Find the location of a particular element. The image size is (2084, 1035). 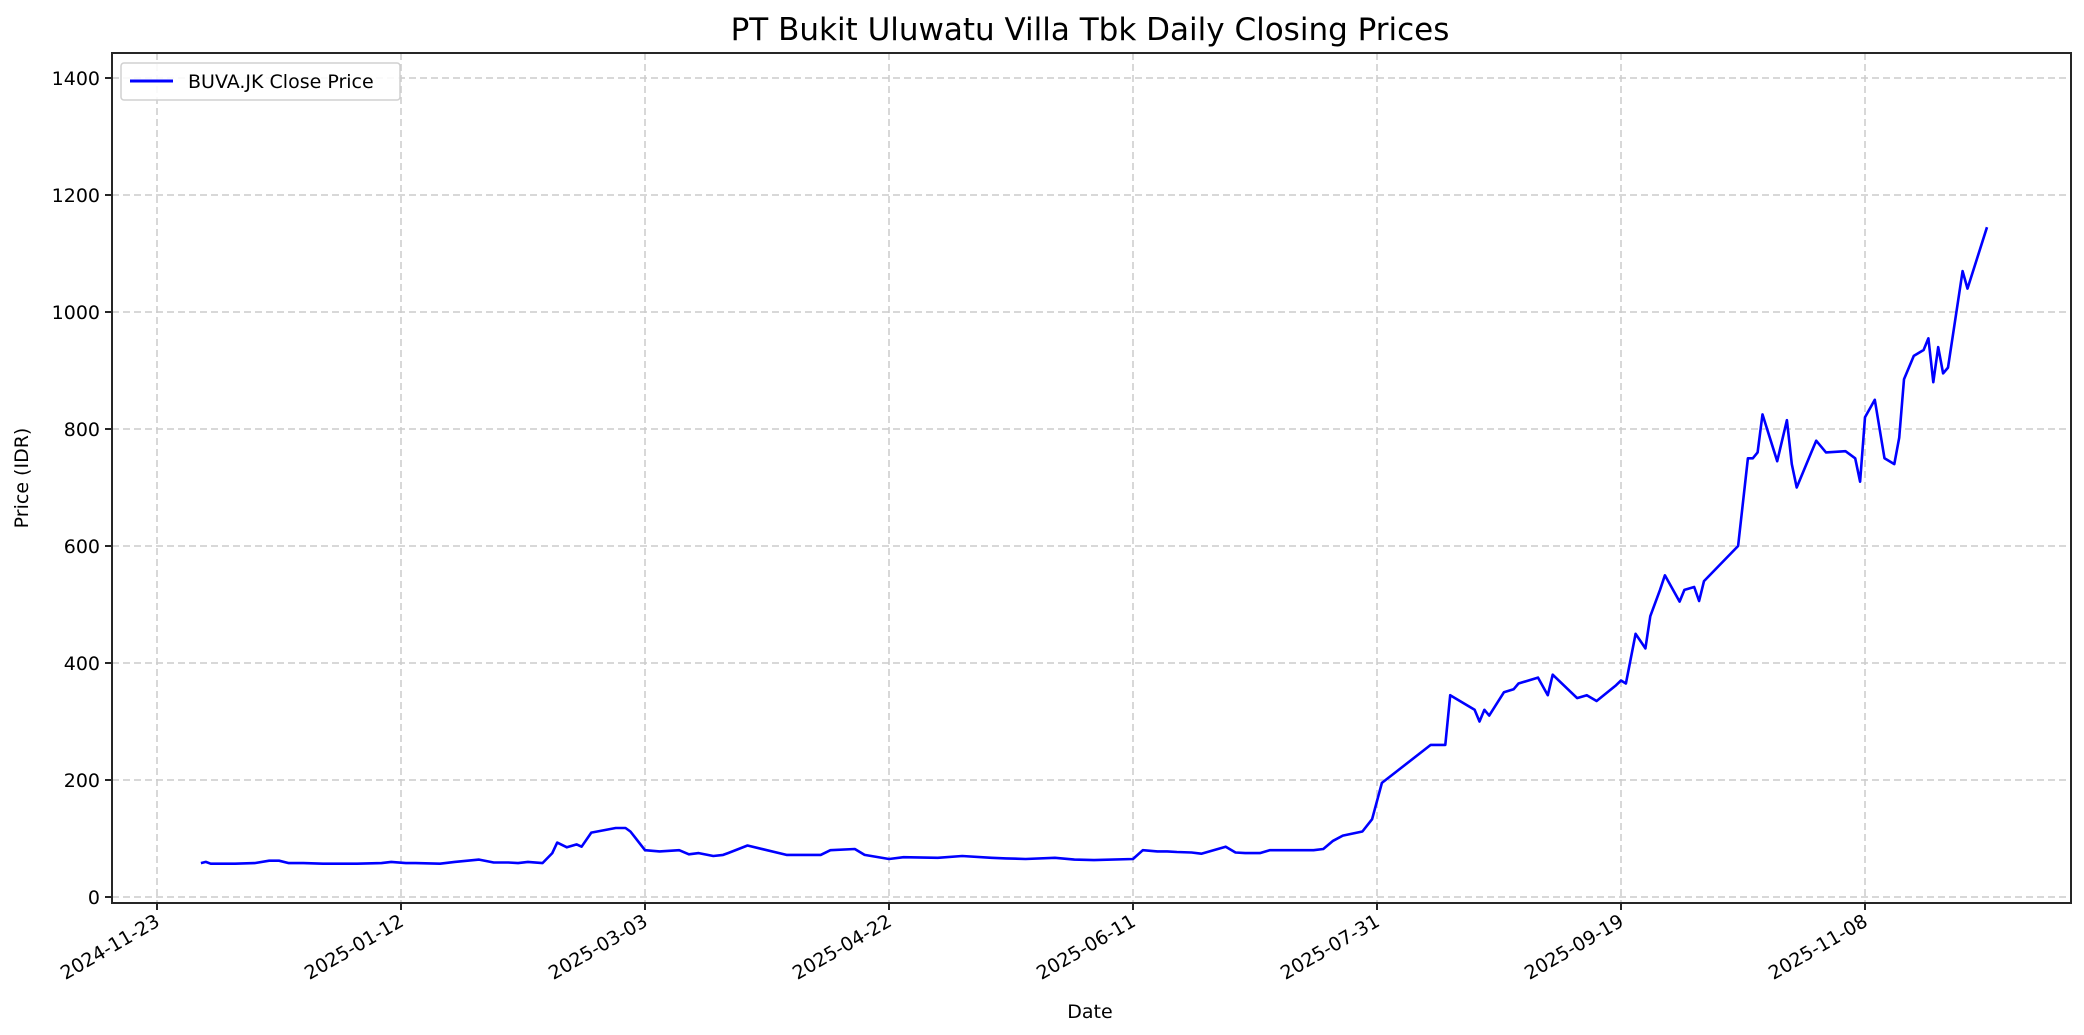

legend-label: BUVA.JK Close Price is located at coordinates (281, 82).